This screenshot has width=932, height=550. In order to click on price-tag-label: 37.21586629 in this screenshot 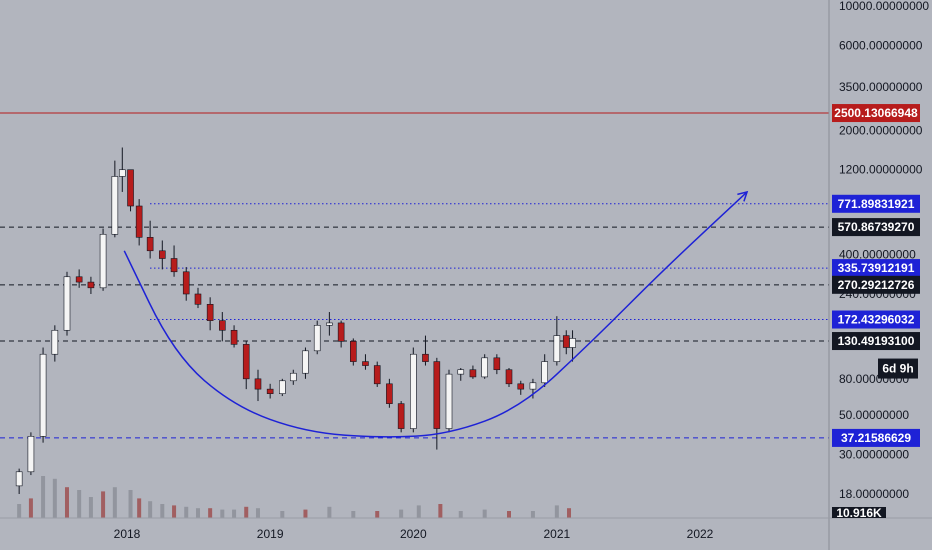, I will do `click(876, 438)`.